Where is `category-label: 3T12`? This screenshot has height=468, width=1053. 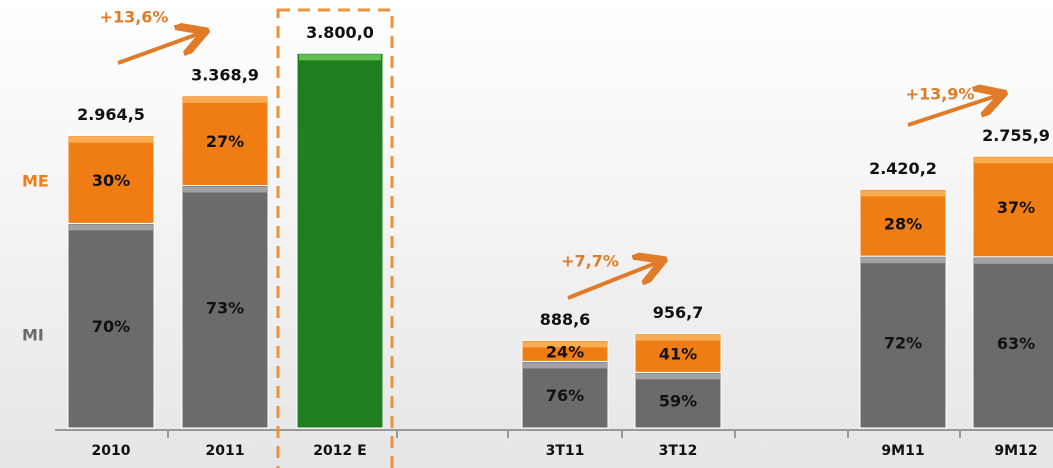
category-label: 3T12 is located at coordinates (678, 451).